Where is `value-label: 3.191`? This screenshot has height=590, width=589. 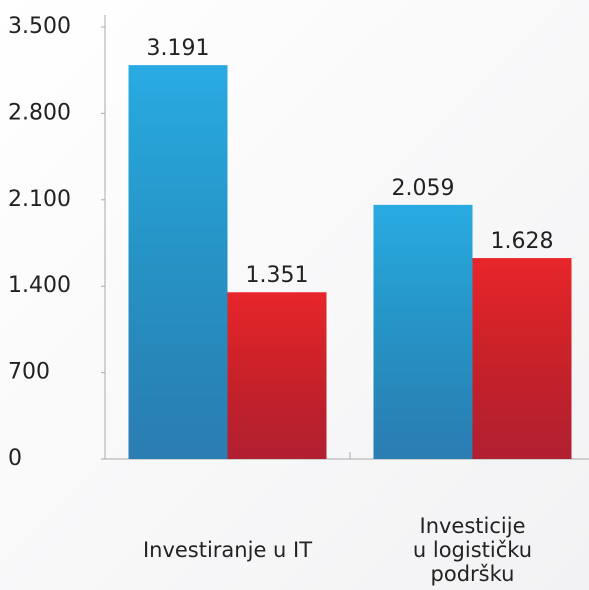 value-label: 3.191 is located at coordinates (178, 48).